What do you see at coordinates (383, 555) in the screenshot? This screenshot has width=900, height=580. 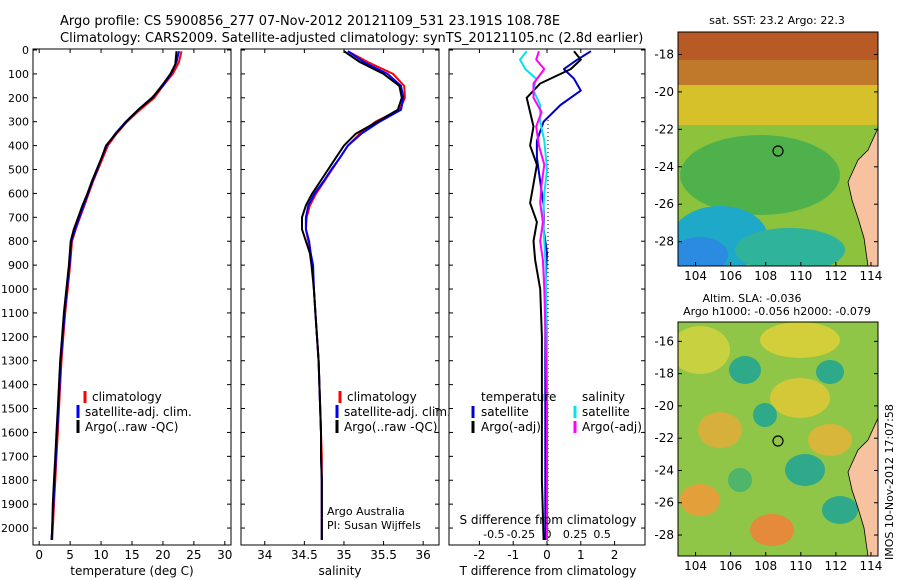 I see `x-tick-label: 35.5` at bounding box center [383, 555].